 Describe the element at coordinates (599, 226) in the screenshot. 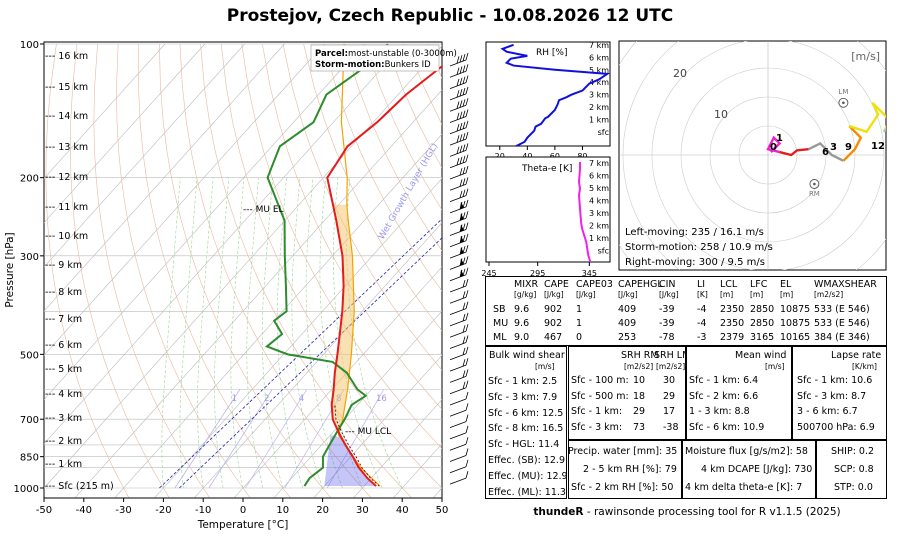

I see `theta-km-label: 2 km` at that location.